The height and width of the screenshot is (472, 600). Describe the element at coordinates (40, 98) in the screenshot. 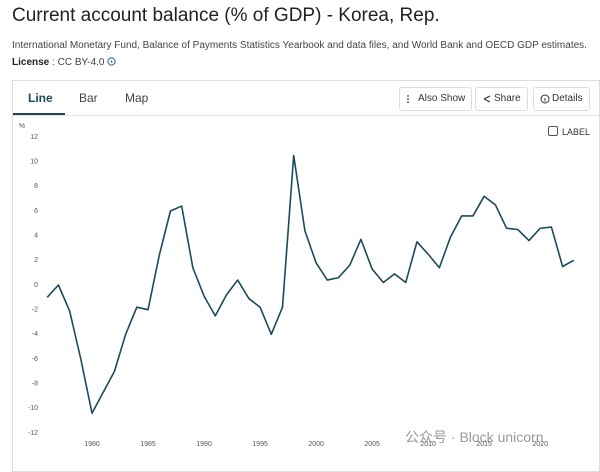

I see `tab: Line` at that location.